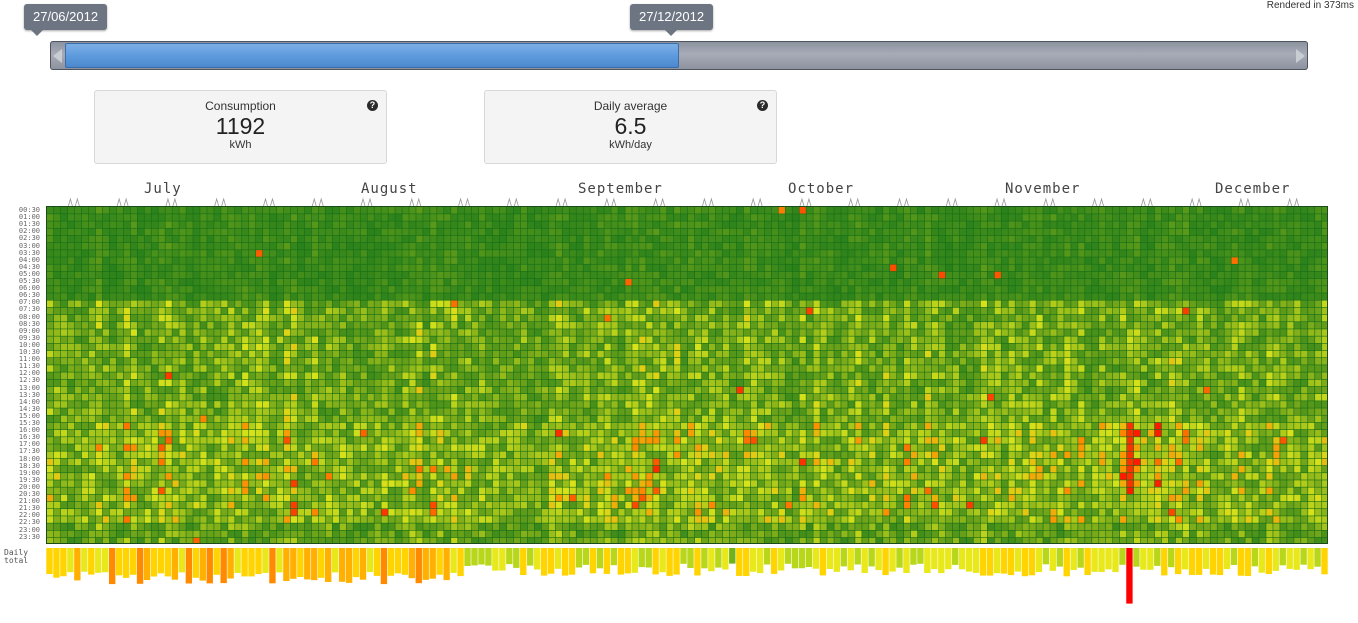 The height and width of the screenshot is (623, 1358). I want to click on consumption-help-icon: ?, so click(372, 105).